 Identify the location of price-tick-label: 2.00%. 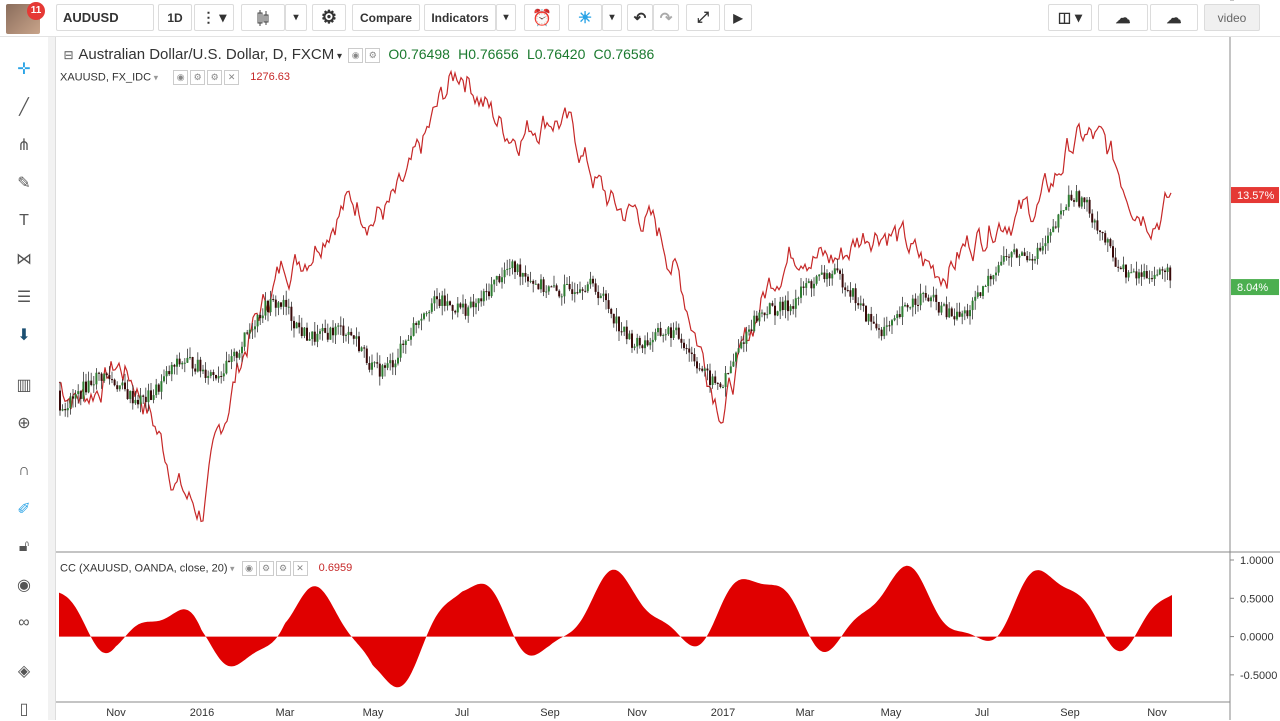
(1253, 1).